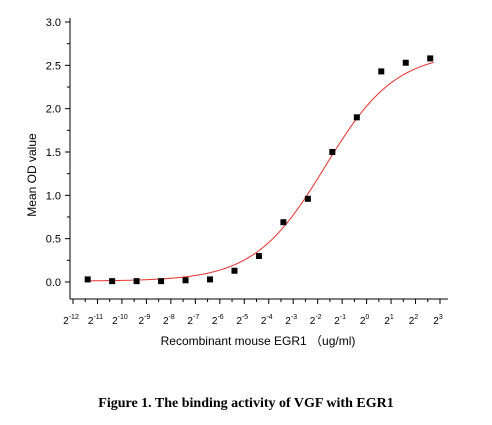 Image resolution: width=492 pixels, height=425 pixels. What do you see at coordinates (267, 320) in the screenshot?
I see `x-tick-label: 2-4` at bounding box center [267, 320].